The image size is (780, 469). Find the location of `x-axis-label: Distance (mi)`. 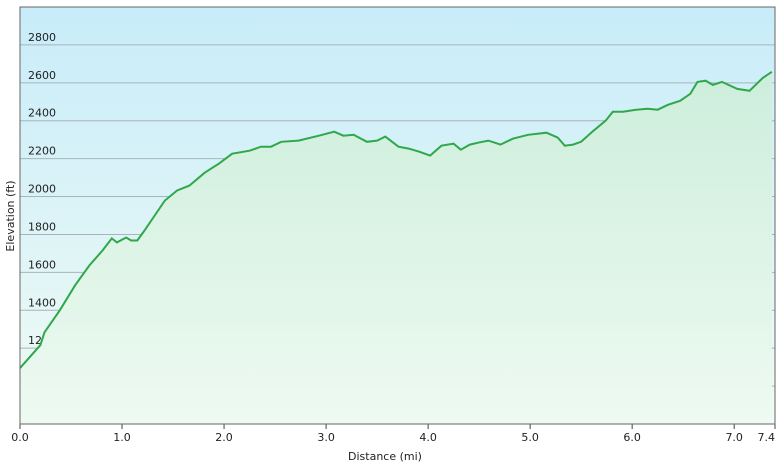

x-axis-label: Distance (mi) is located at coordinates (385, 456).